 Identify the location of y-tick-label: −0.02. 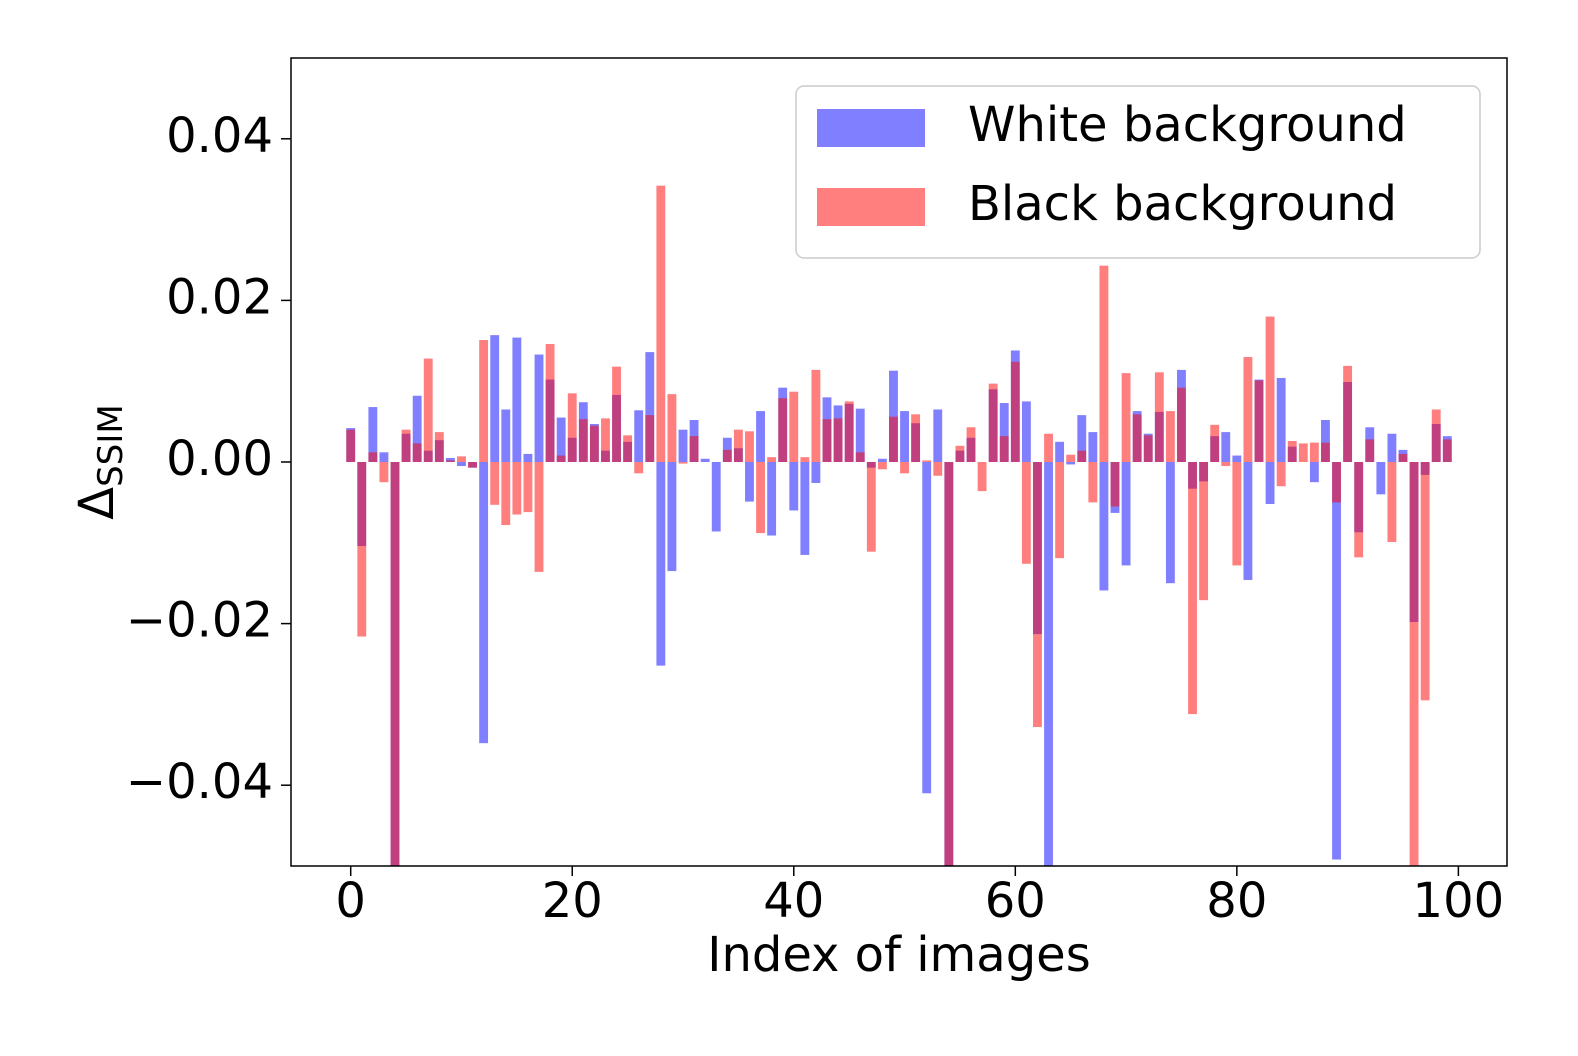
(199, 621).